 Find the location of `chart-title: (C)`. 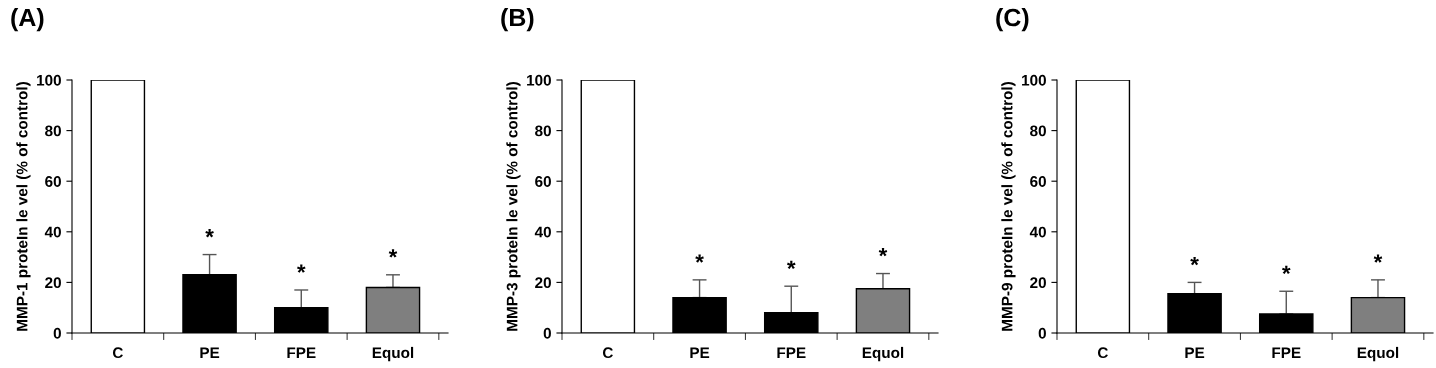

chart-title: (C) is located at coordinates (1012, 20).